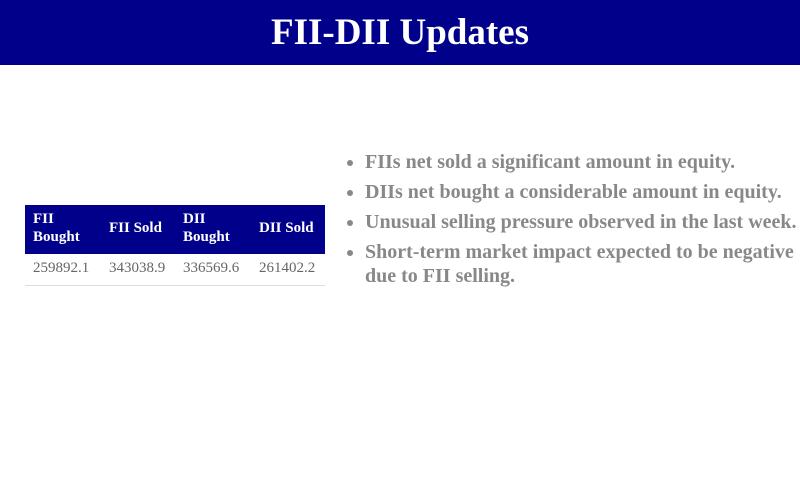 The width and height of the screenshot is (800, 500). I want to click on page-title: FII-DII Updates, so click(399, 32).